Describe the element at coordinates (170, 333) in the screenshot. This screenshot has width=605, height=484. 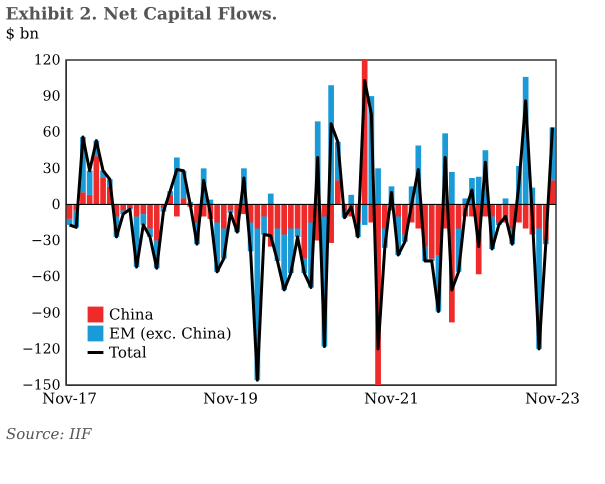
I see `legend-label: EM (exc. China)` at that location.